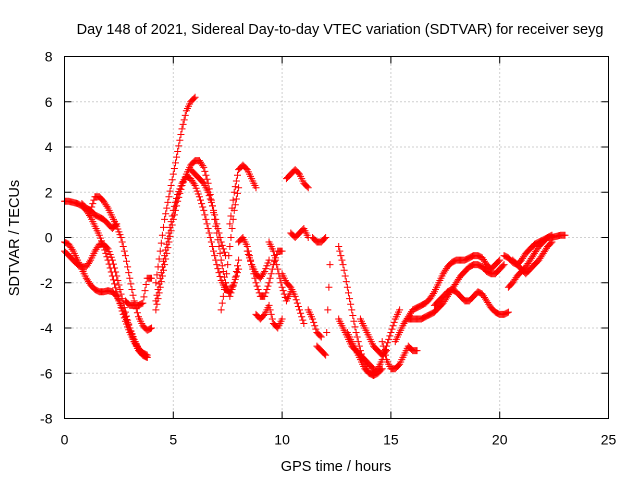 This screenshot has width=640, height=480. Describe the element at coordinates (391, 440) in the screenshot. I see `x-tick-label: 15` at that location.